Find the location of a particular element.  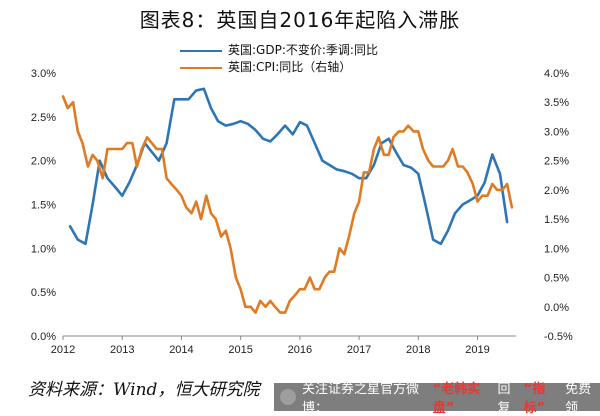

watermark-banner: 关注证券之星官方微博： “老韩实盘” 回复 “指标” 免费领 is located at coordinates (437, 399).